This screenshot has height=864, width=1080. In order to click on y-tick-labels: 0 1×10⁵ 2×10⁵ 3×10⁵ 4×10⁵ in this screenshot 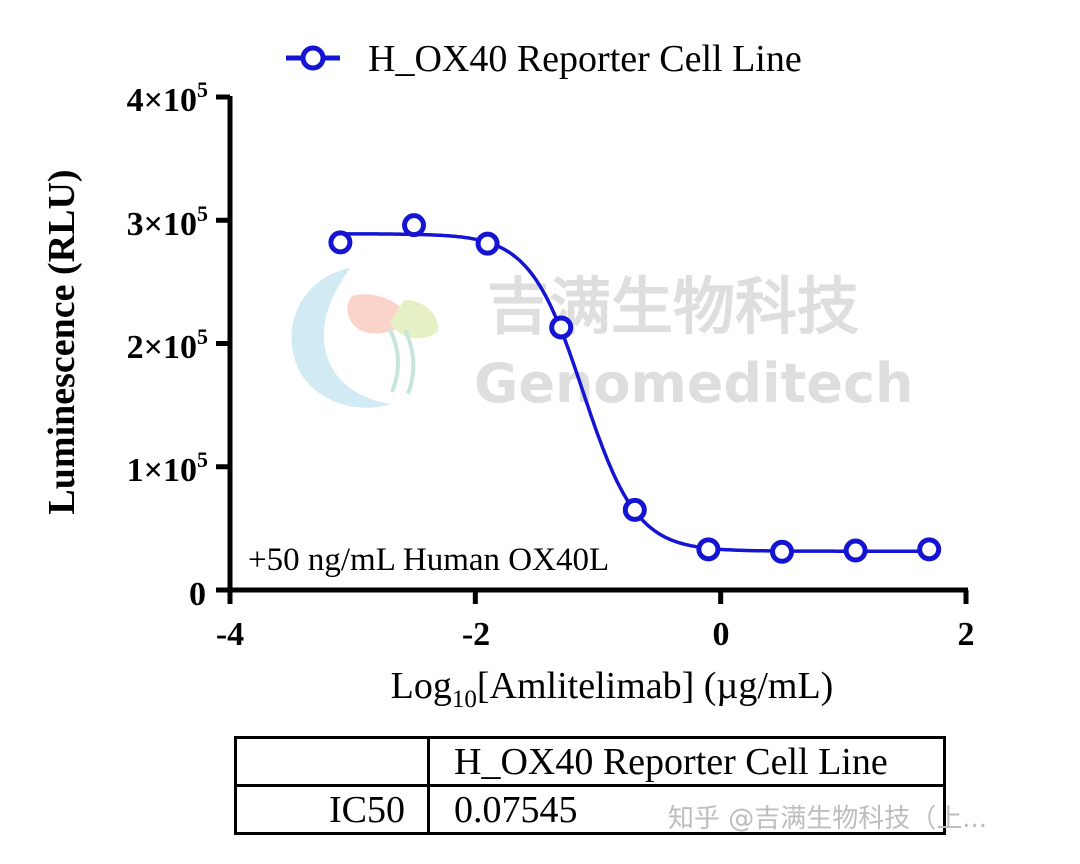, I will do `click(167, 345)`.